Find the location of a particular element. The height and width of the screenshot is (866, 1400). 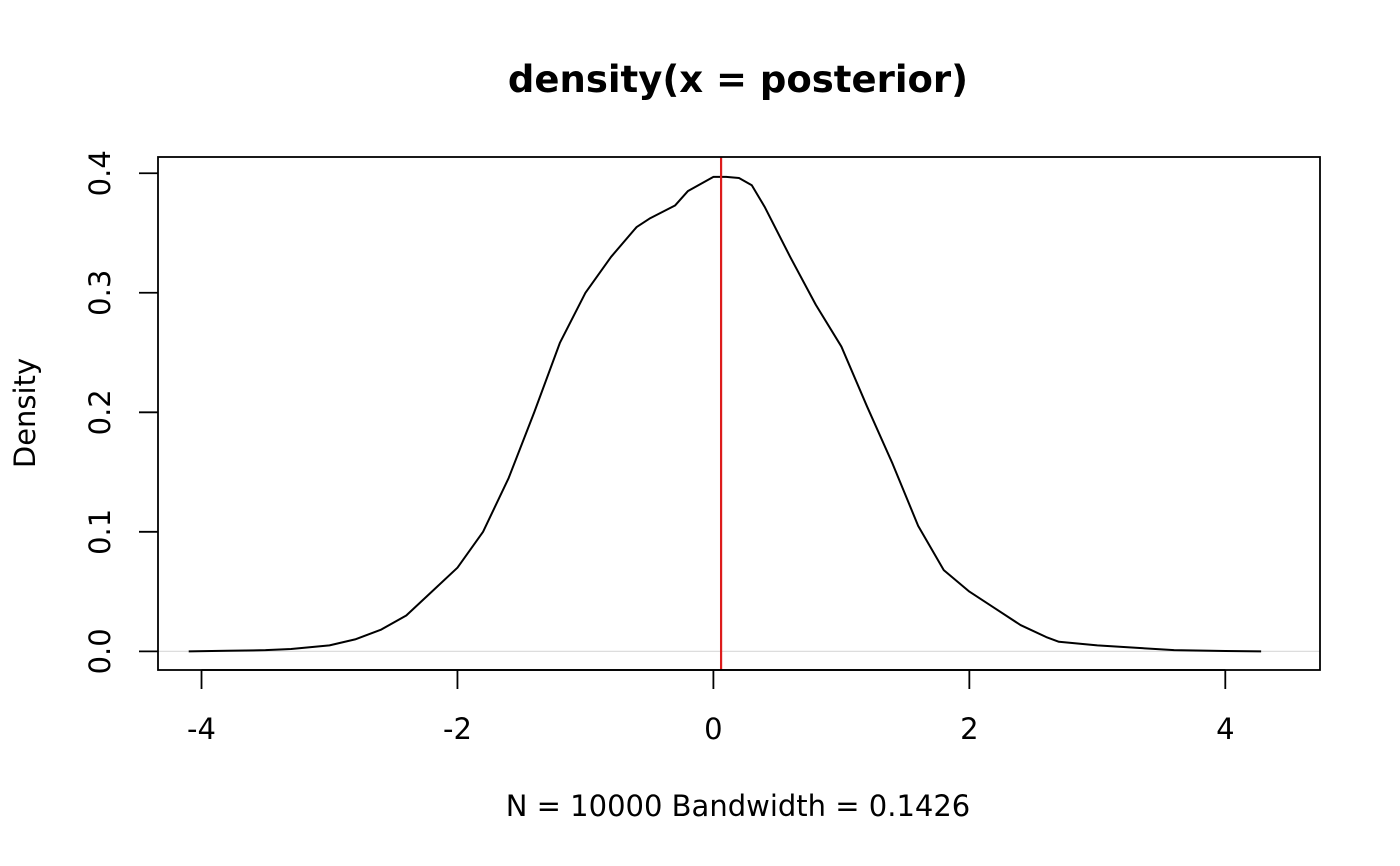

y-tick-label: 0.0 is located at coordinates (100, 651).